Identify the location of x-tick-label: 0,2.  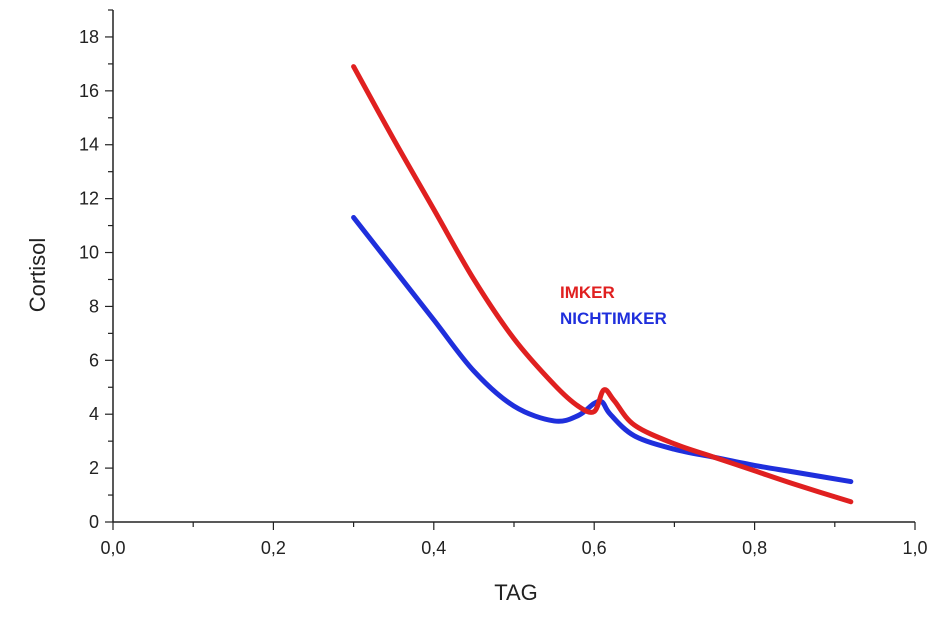
(273, 548).